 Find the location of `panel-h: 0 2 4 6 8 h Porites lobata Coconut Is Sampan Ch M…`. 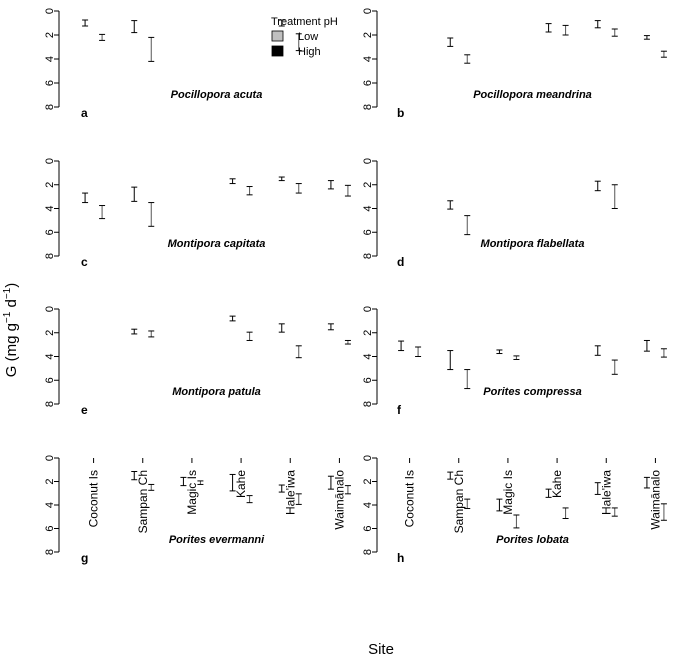

panel-h: 0 2 4 6 8 h Porites lobata Coconut Is Sampan Ch M… is located at coordinates (514, 510).